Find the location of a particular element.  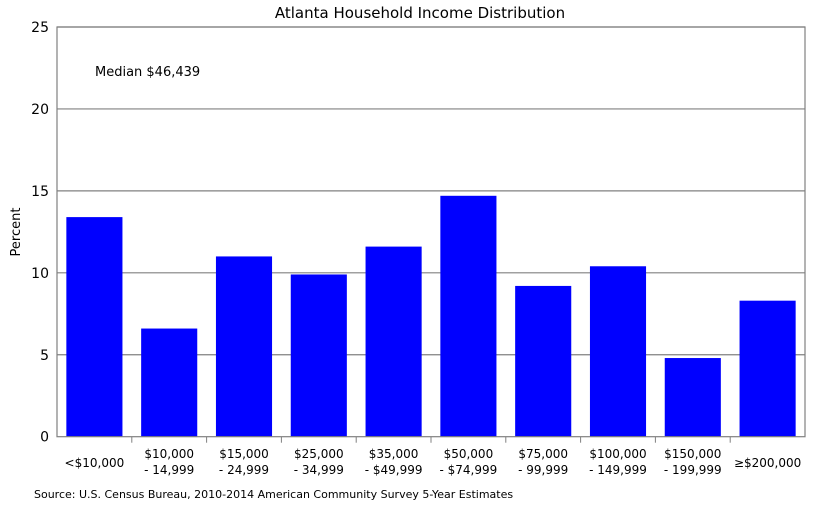

x-tick-label: - 149,999 is located at coordinates (618, 470).